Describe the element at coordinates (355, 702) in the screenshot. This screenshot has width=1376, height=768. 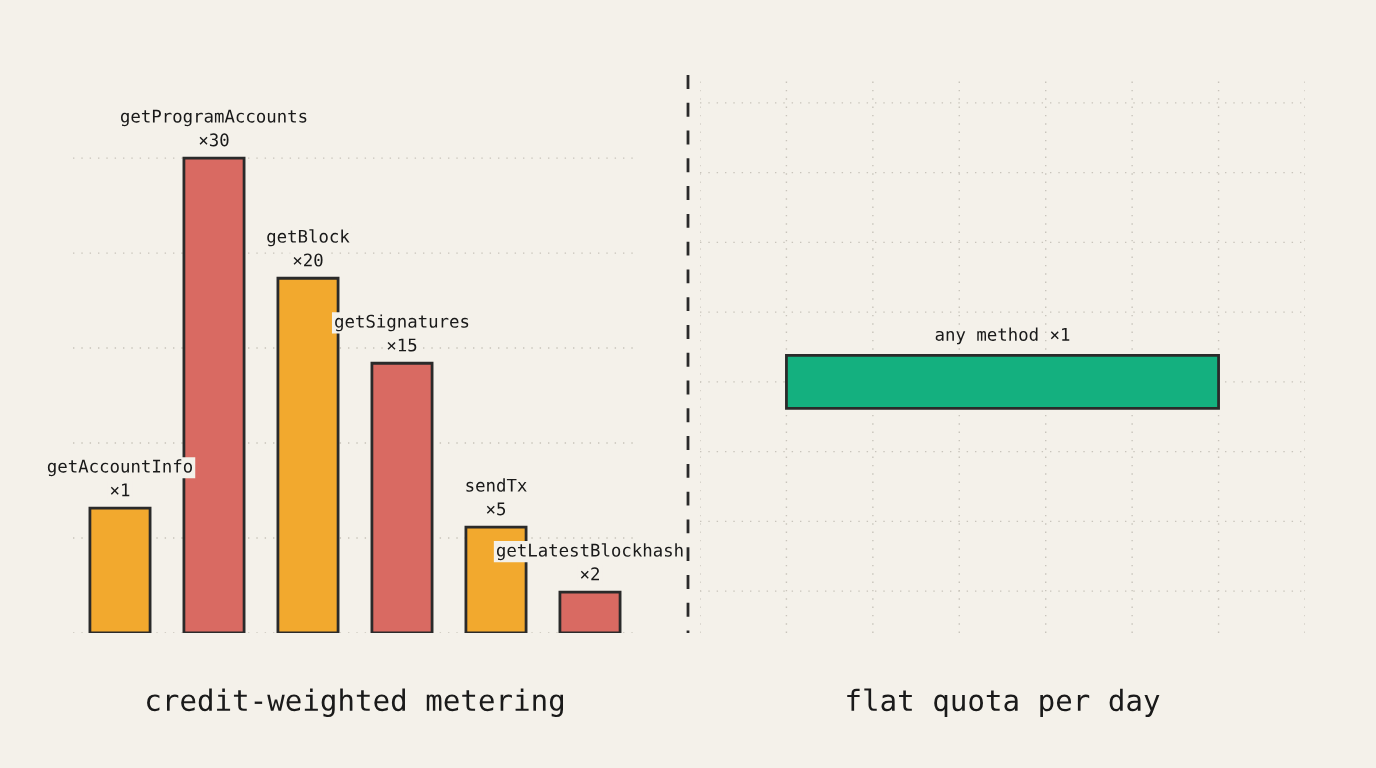
I see `x-axis-title: credit-weighted metering` at that location.